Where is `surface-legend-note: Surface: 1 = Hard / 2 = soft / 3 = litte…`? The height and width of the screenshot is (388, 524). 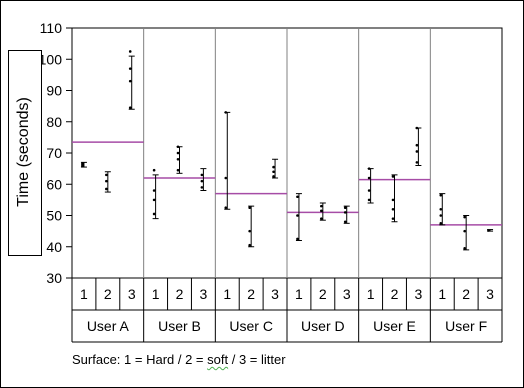
surface-legend-note: Surface: 1 = Hard / 2 = soft / 3 = litte… is located at coordinates (179, 359).